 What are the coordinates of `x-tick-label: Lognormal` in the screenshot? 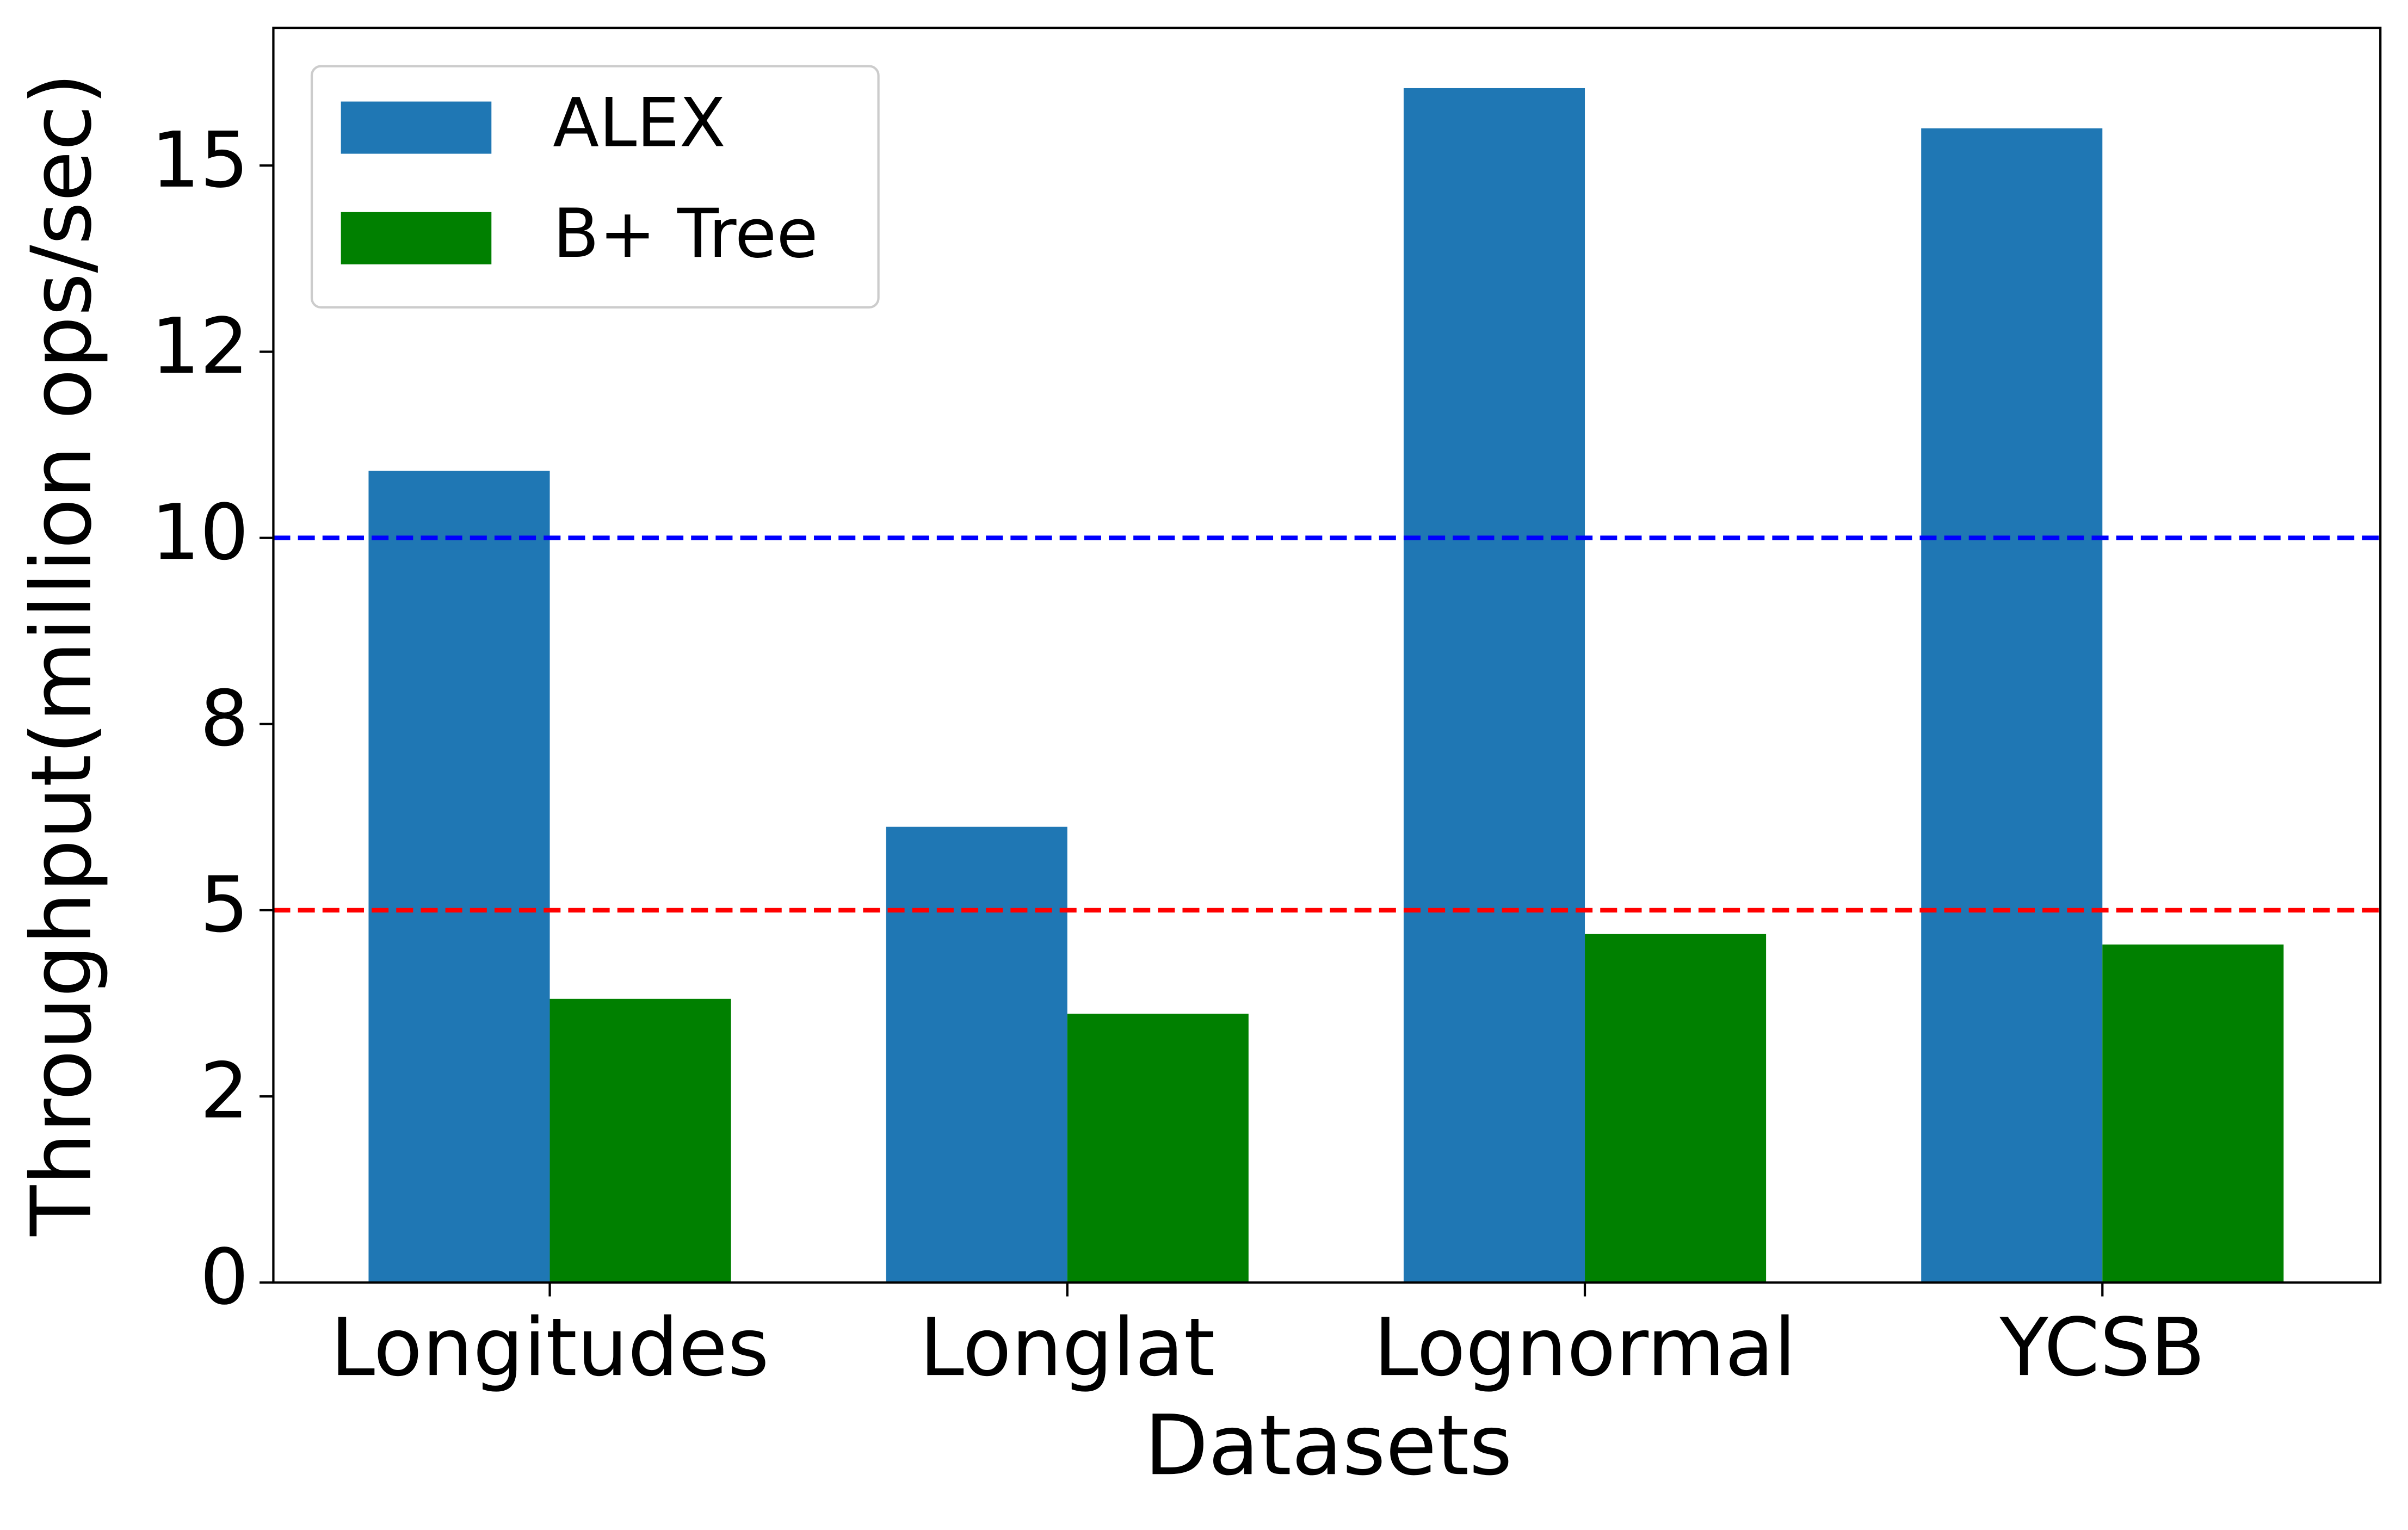 It's located at (1585, 1347).